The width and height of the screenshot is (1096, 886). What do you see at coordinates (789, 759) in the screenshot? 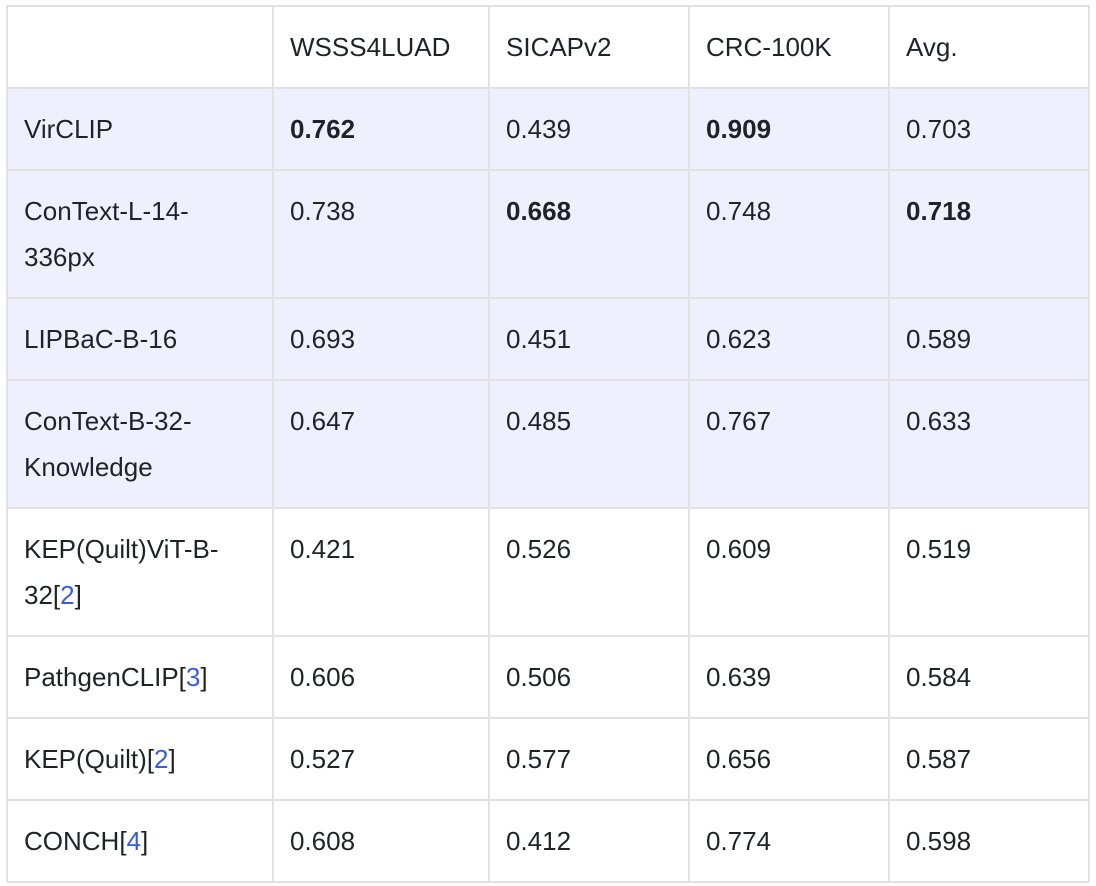
I see `value-cell-crc-100k: 0.656` at bounding box center [789, 759].